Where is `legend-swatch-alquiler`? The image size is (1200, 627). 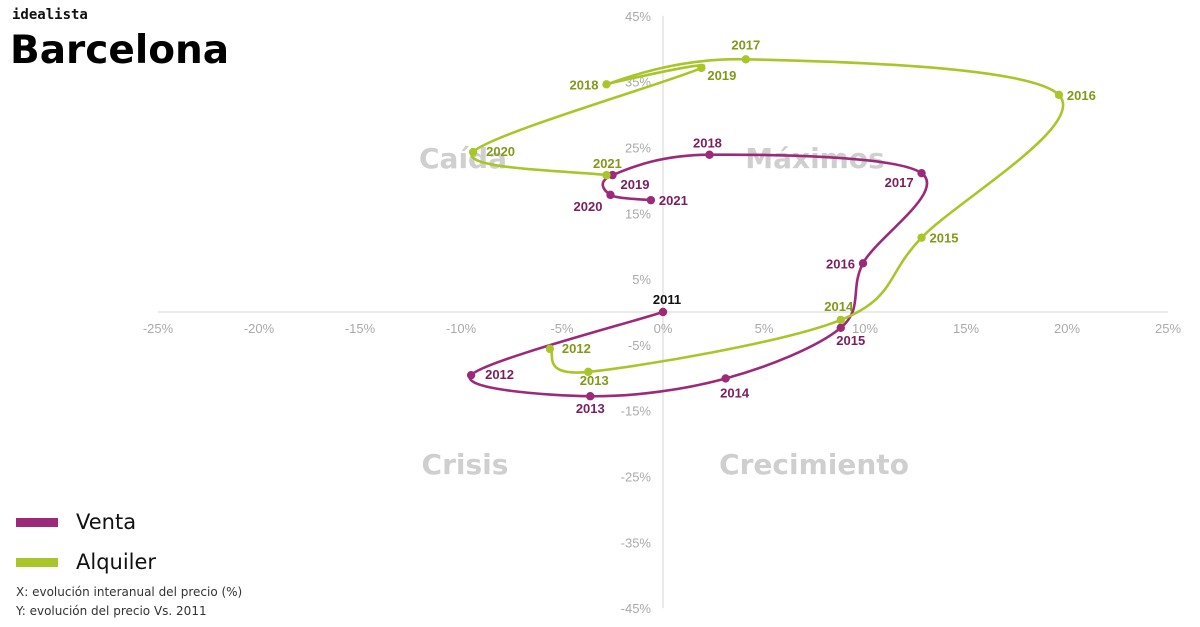 legend-swatch-alquiler is located at coordinates (37, 562).